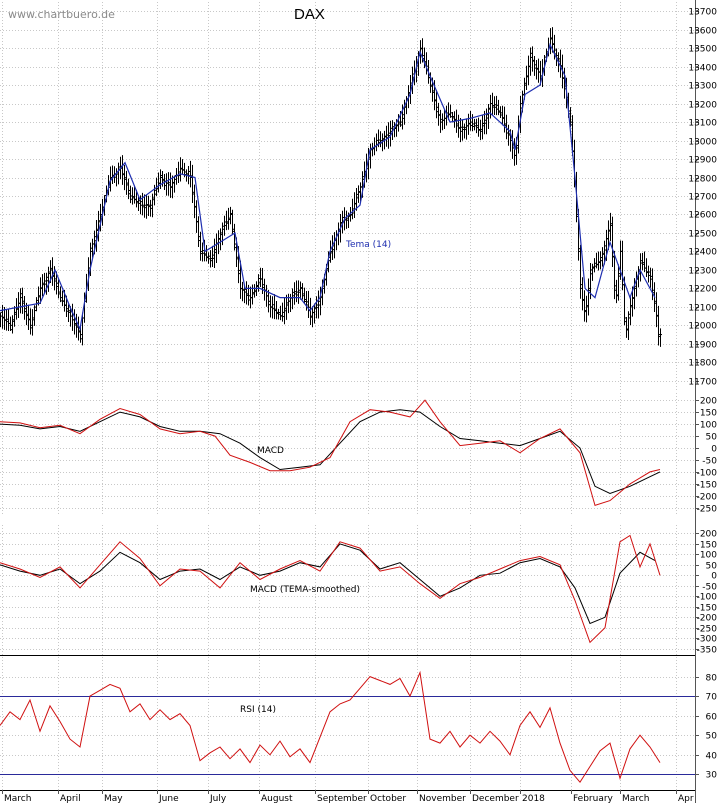 The height and width of the screenshot is (803, 723). Describe the element at coordinates (702, 124) in the screenshot. I see `y-tick-label: 13100` at that location.